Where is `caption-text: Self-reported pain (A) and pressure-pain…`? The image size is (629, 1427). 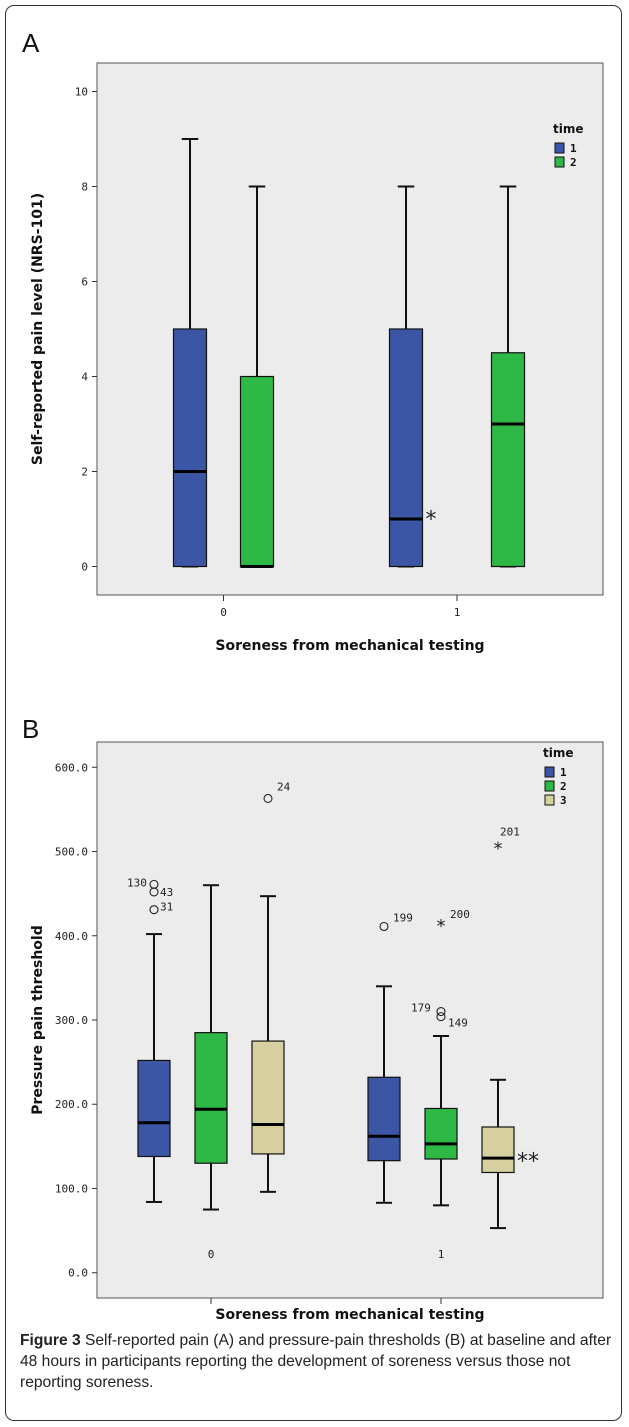
caption-text: Self-reported pain (A) and pressure-pain… is located at coordinates (316, 1361).